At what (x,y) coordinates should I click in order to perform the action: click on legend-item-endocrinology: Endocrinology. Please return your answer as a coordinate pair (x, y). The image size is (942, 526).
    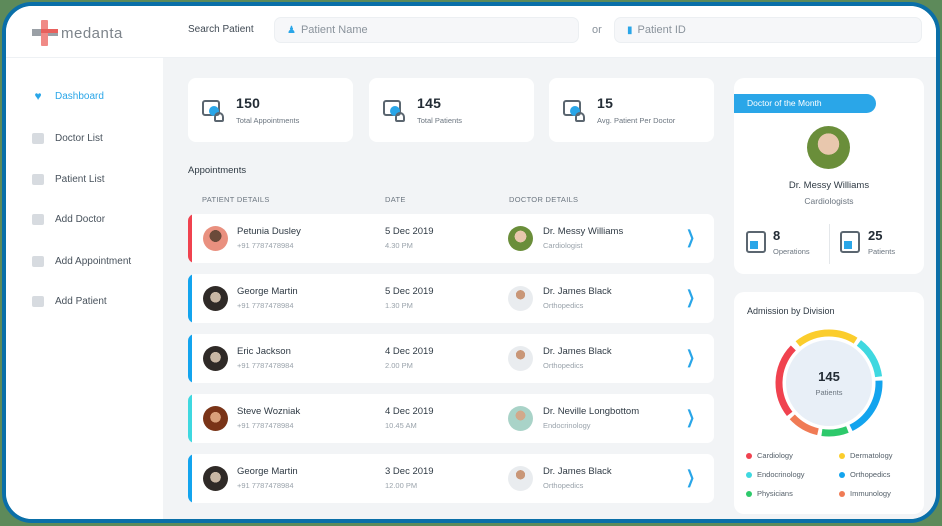
    Looking at the image, I should click on (775, 474).